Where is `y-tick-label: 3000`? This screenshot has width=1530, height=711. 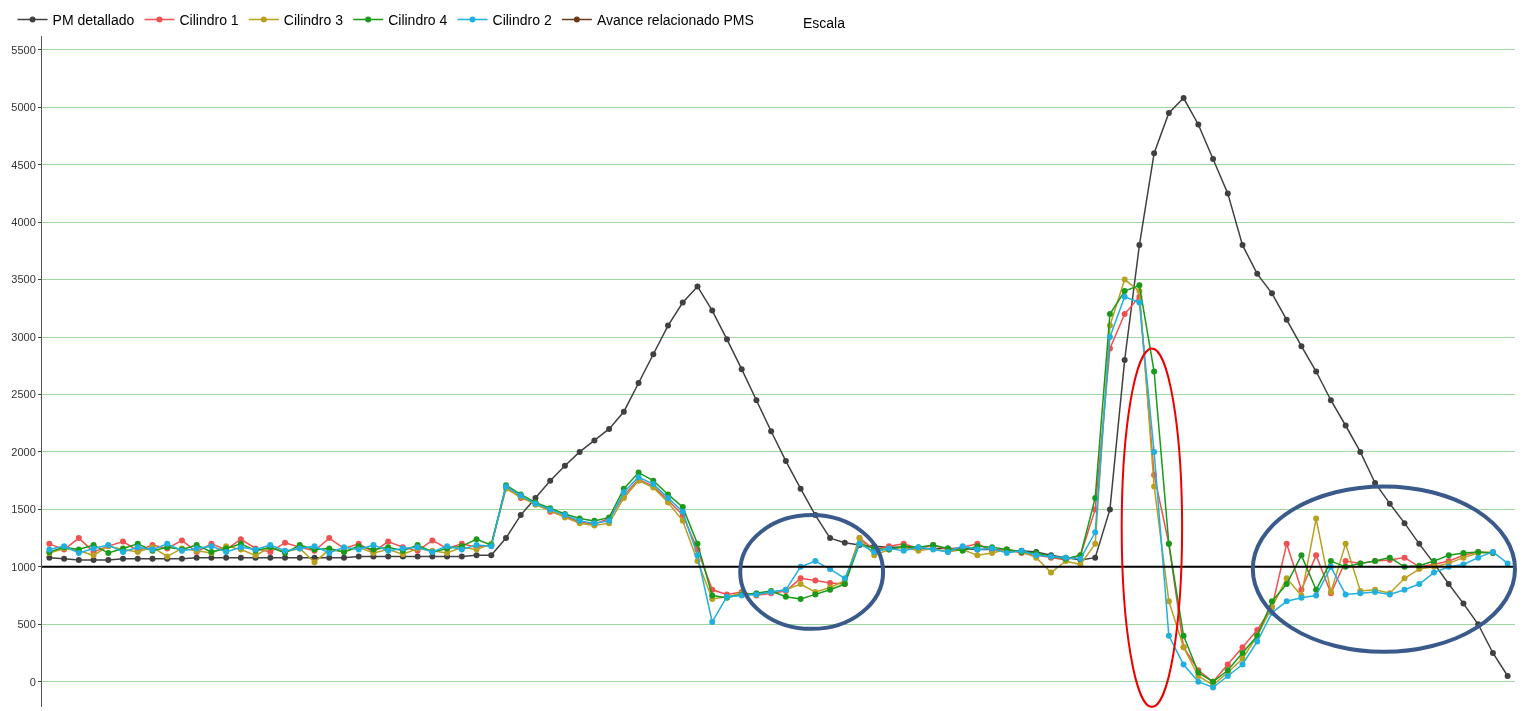
y-tick-label: 3000 is located at coordinates (23, 336).